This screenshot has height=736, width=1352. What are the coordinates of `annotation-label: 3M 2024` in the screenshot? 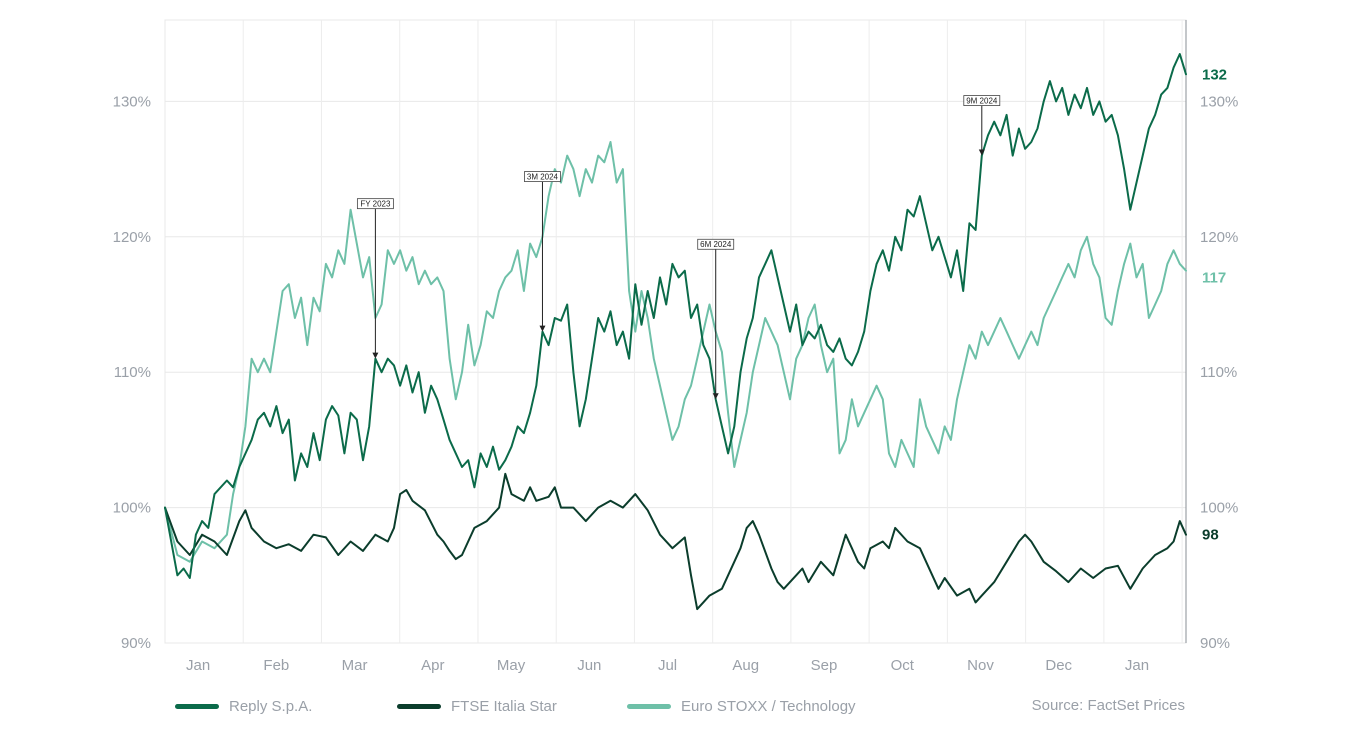 It's located at (543, 176).